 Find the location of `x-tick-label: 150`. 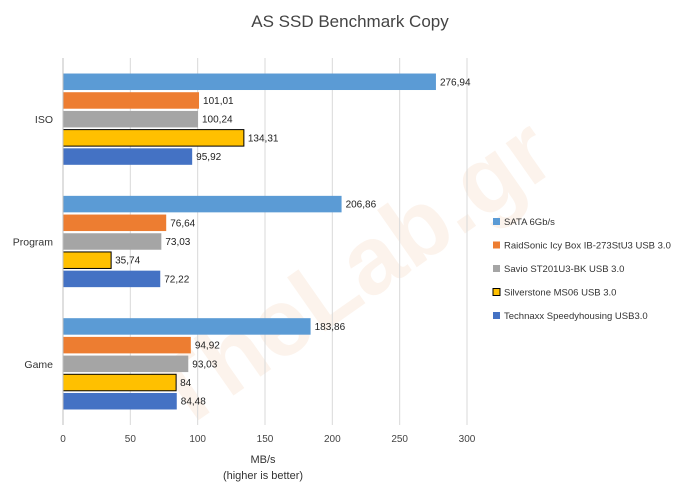

x-tick-label: 150 is located at coordinates (265, 439).